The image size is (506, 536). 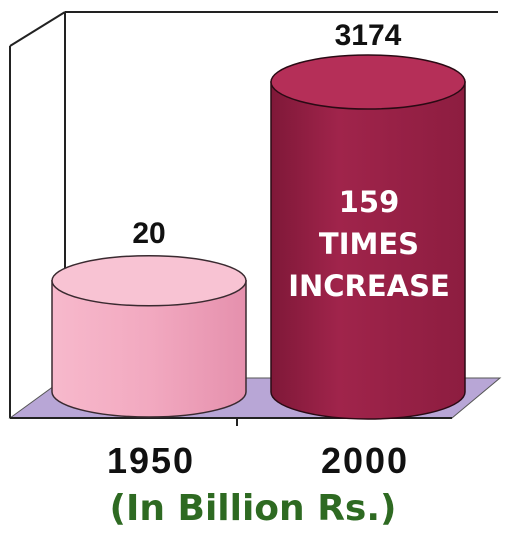 I want to click on value-label-1950: 20, so click(x=148, y=233).